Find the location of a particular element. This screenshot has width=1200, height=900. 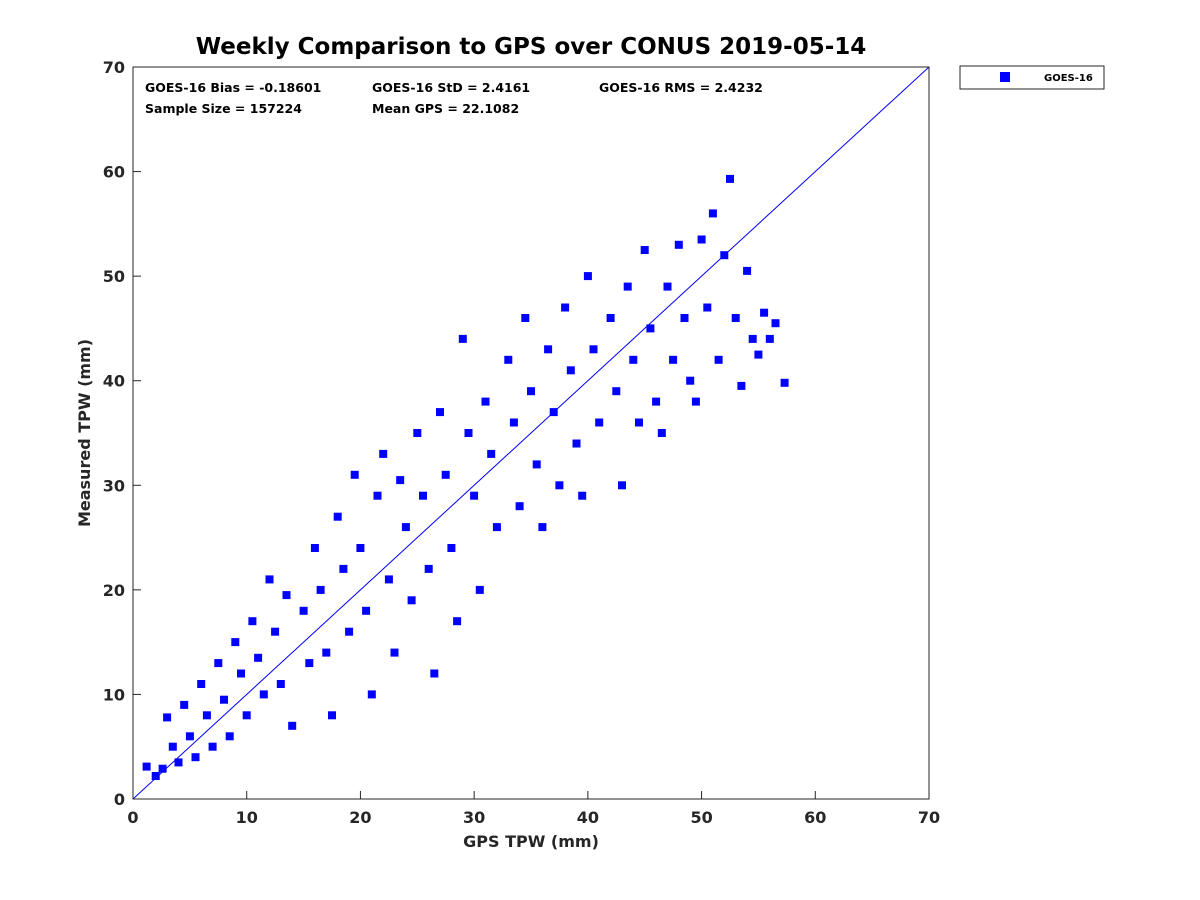

x-tick-label-4: 40 is located at coordinates (588, 817).